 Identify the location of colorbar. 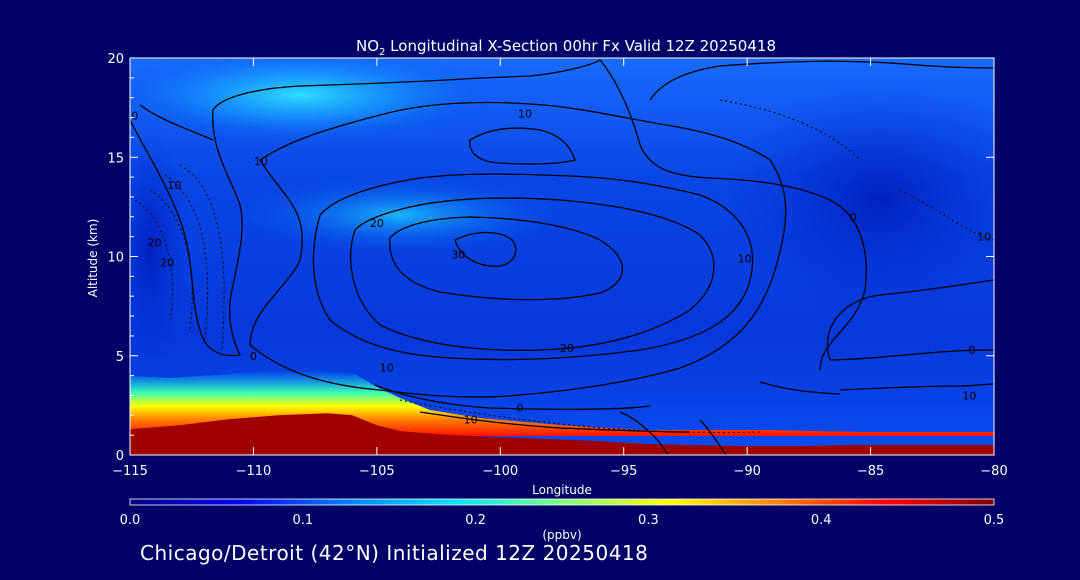
(562, 502).